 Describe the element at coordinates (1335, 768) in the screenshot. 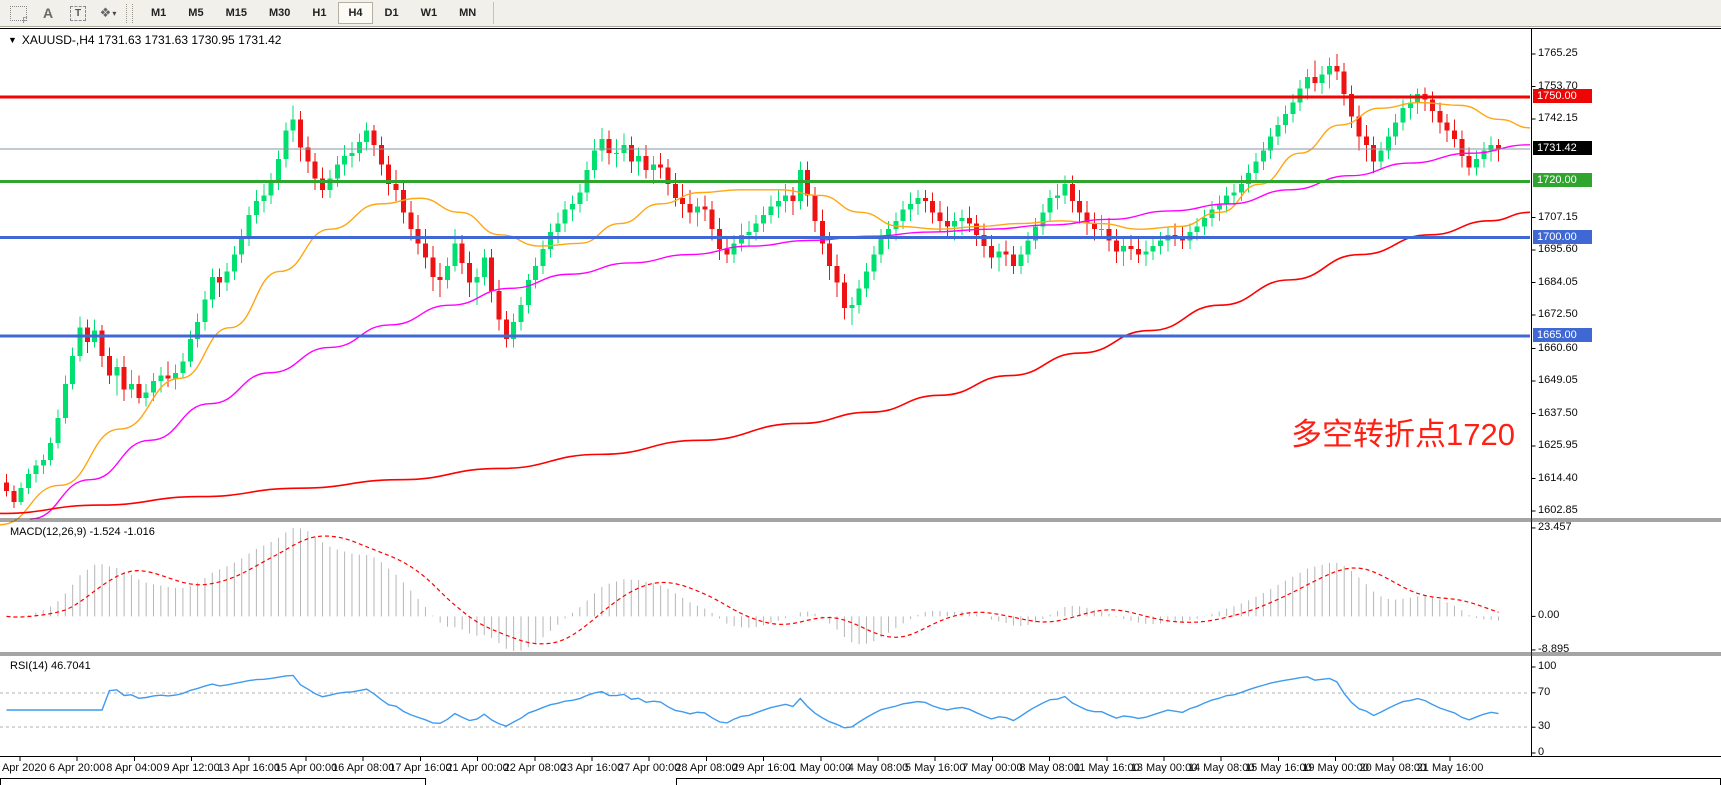

I see `time-axis-label: 19 May 00:00` at that location.